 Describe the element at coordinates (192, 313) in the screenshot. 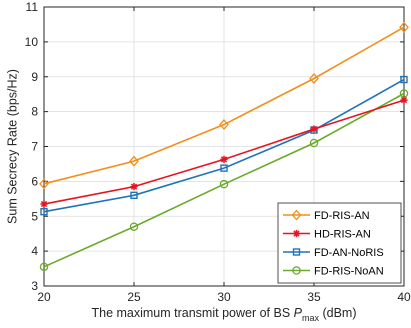

I see `x-axis-label-main: The maximum transmit power of BS` at that location.